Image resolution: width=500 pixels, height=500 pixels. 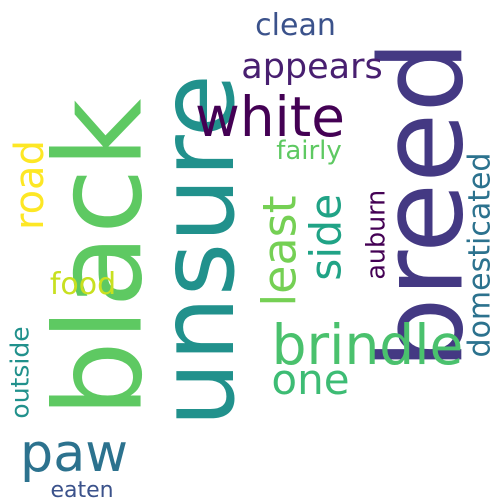 What do you see at coordinates (479, 254) in the screenshot?
I see `word-domesticated: domesticated` at bounding box center [479, 254].